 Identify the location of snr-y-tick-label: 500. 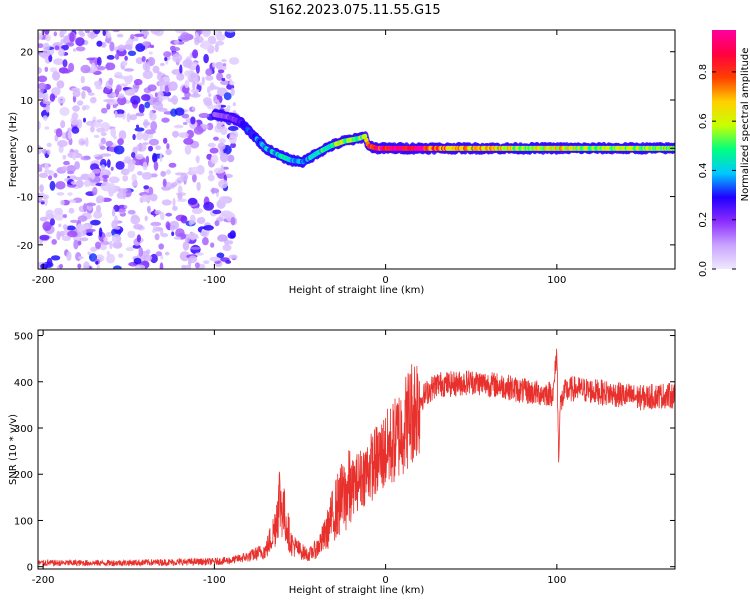
(23, 337).